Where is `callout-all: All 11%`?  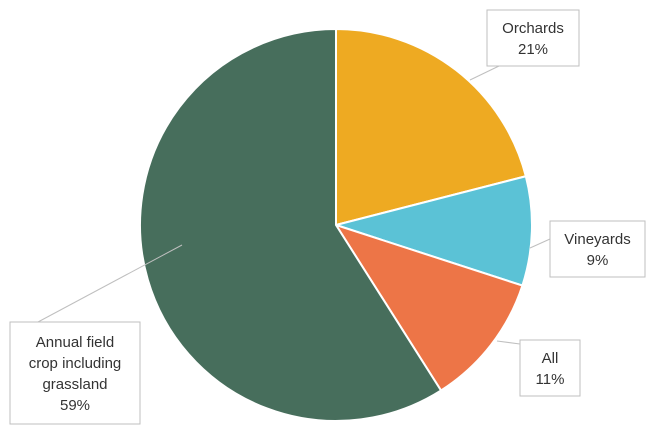 callout-all: All 11% is located at coordinates (550, 368).